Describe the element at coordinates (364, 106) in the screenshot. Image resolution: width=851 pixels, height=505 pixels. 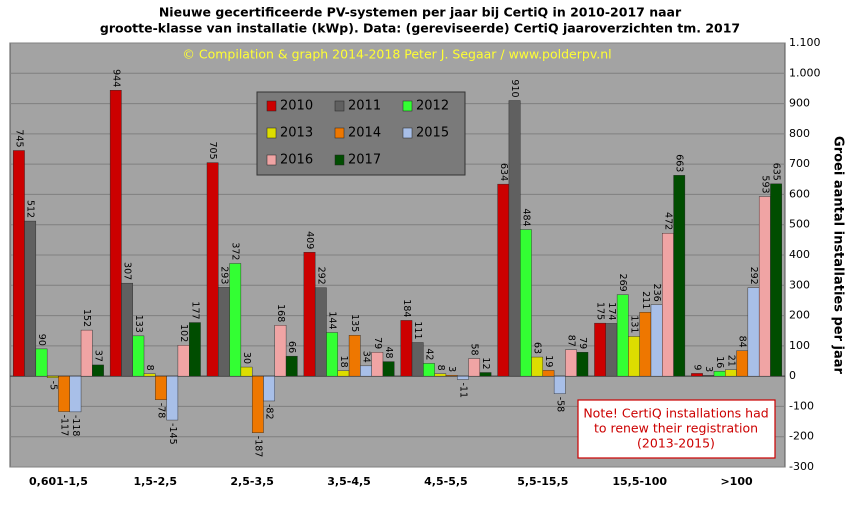
I see `legend-label: 2011` at that location.